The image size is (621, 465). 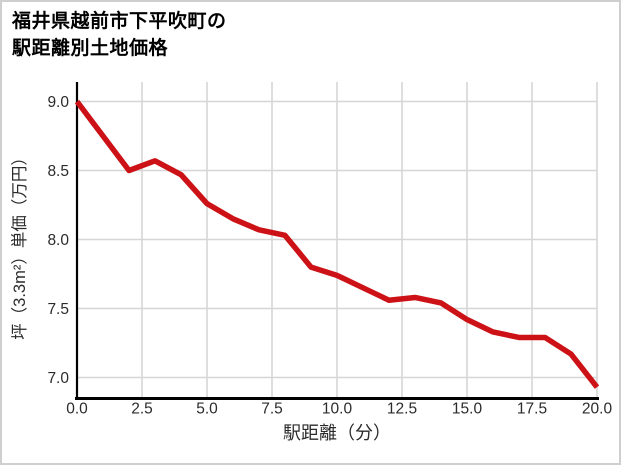 What do you see at coordinates (77, 409) in the screenshot?
I see `x-tick-label: 0.0` at bounding box center [77, 409].